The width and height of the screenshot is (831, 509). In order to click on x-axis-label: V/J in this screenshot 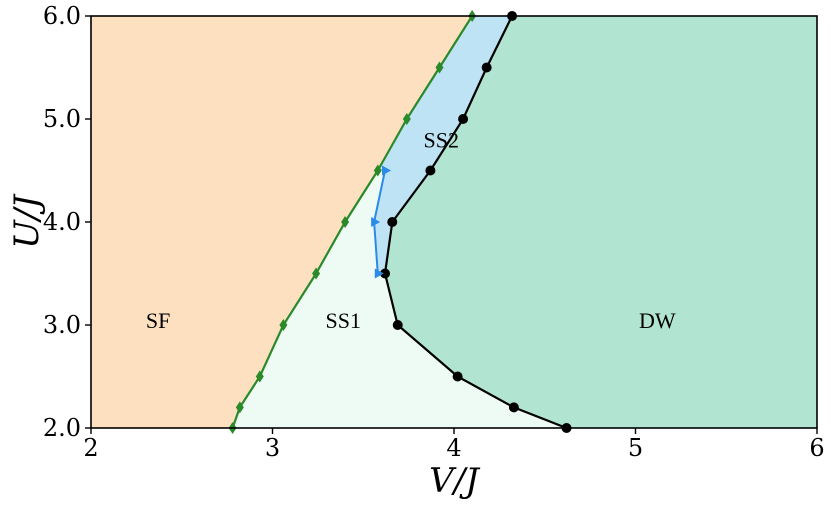, I will do `click(455, 481)`.